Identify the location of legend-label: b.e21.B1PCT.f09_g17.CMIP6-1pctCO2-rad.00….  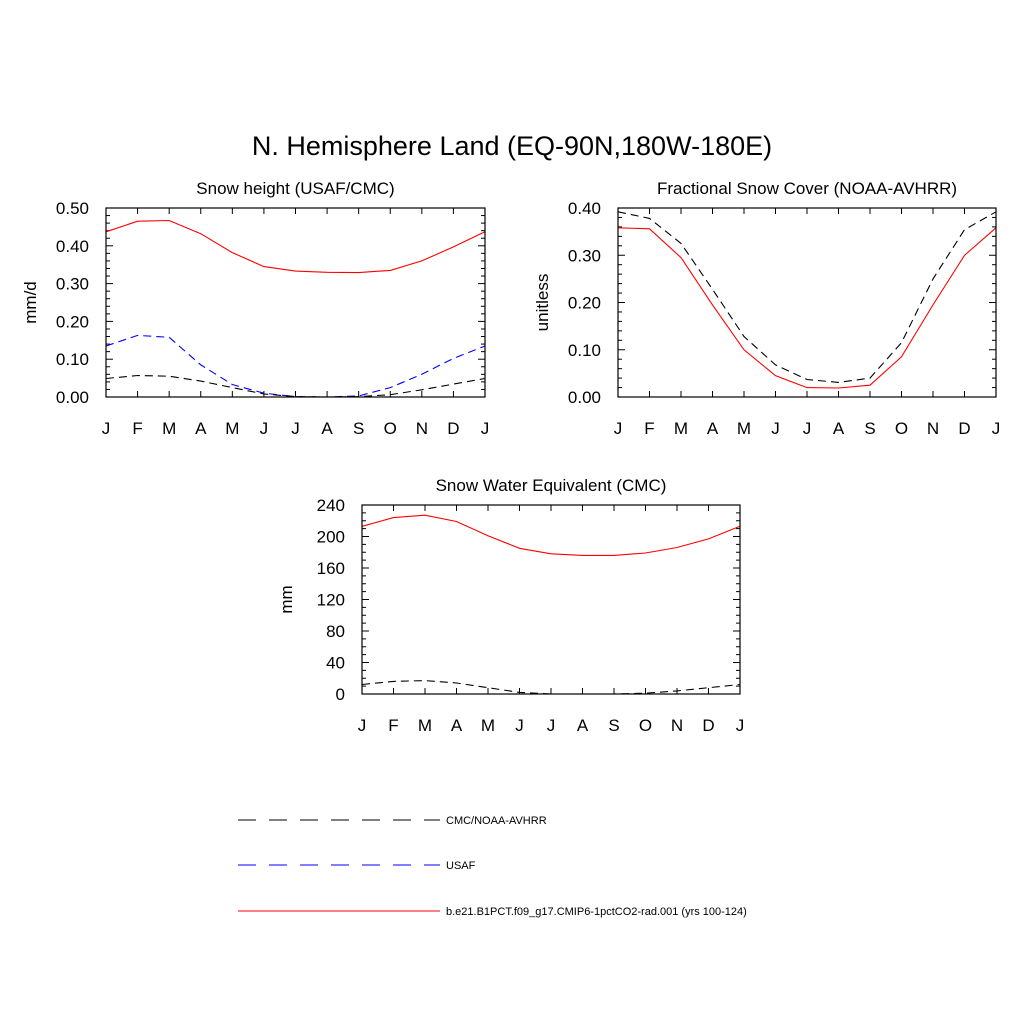
(596, 912).